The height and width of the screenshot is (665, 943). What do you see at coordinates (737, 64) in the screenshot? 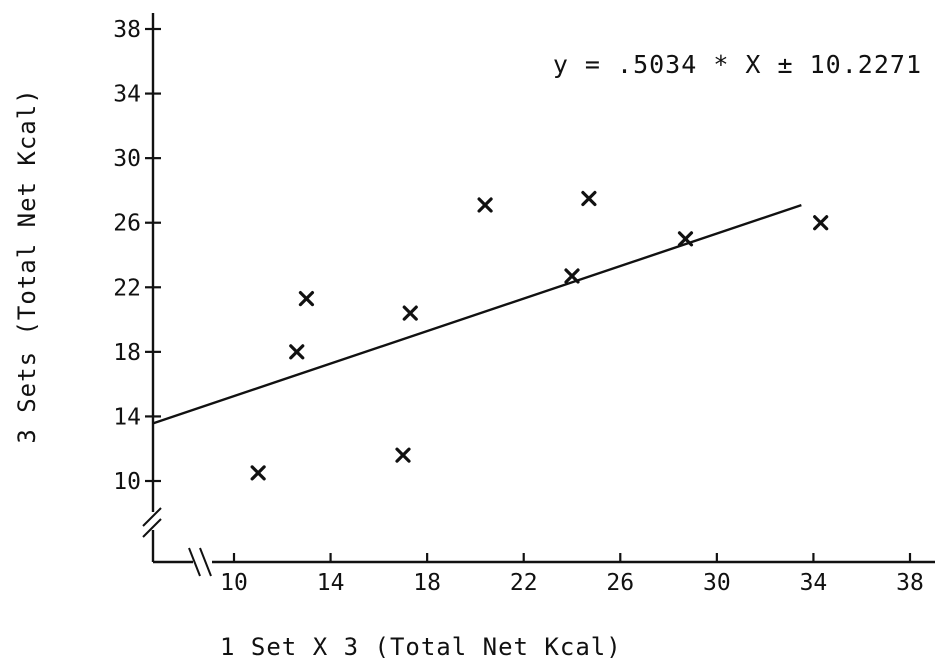
I see `regression-equation: y = .5034 * X ± 10.2271` at bounding box center [737, 64].